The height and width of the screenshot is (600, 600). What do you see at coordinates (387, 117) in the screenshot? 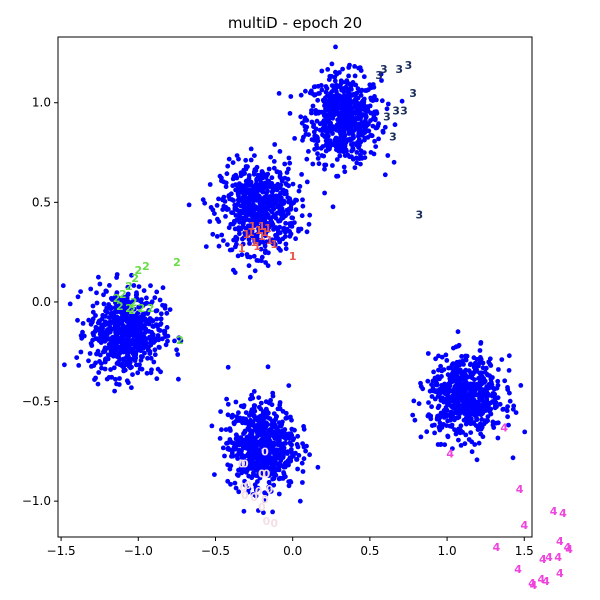
I see `digit-label-3: 3` at bounding box center [387, 117].